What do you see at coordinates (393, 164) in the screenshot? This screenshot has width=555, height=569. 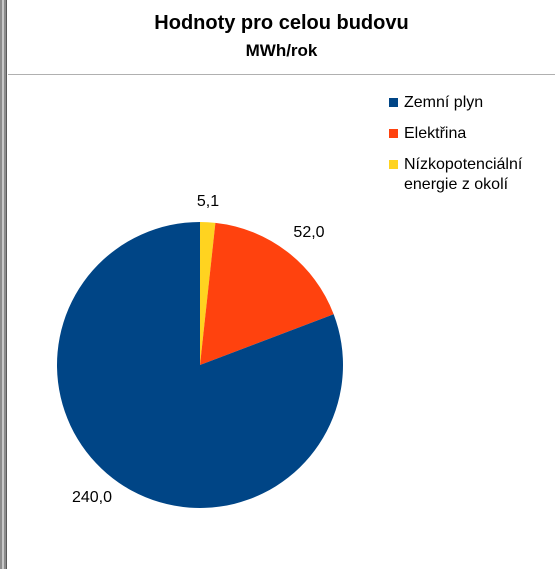 I see `legend-swatch-nizkopotencialni` at bounding box center [393, 164].